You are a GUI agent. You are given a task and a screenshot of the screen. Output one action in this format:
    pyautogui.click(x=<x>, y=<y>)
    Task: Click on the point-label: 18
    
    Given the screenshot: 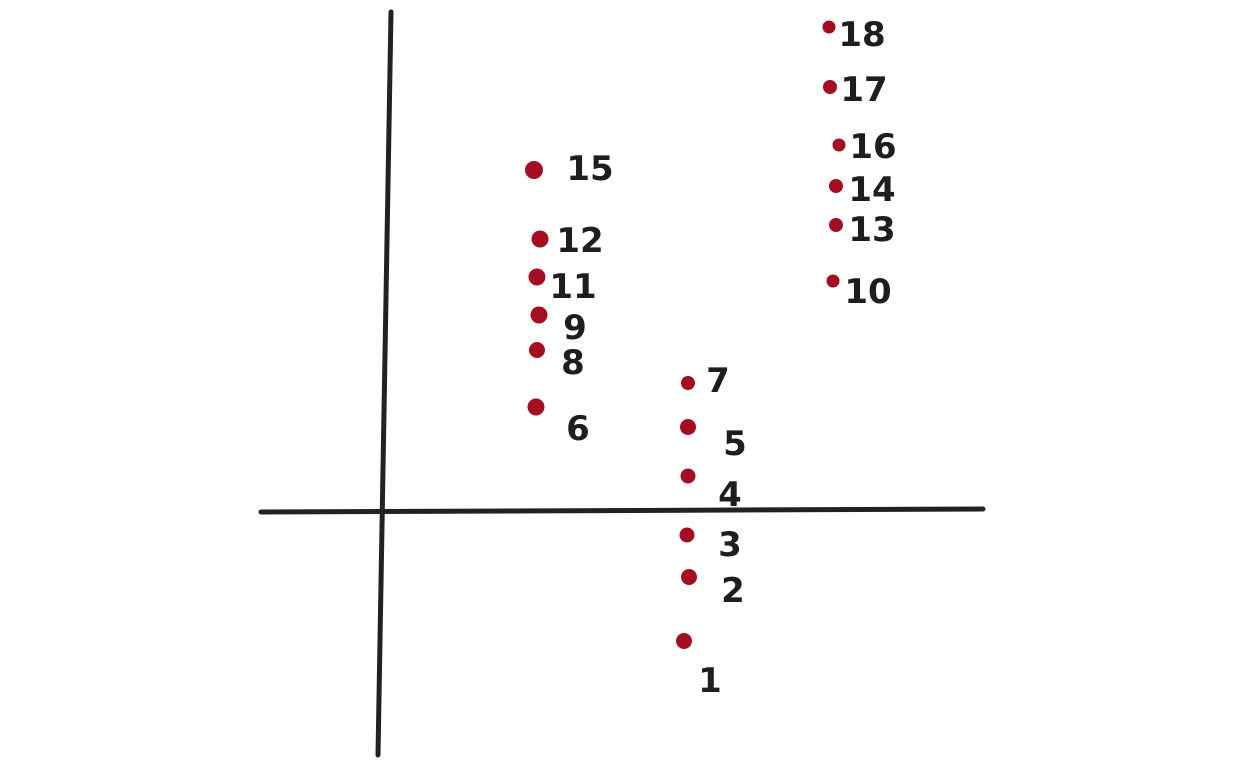 What is the action you would take?
    pyautogui.click(x=861, y=35)
    